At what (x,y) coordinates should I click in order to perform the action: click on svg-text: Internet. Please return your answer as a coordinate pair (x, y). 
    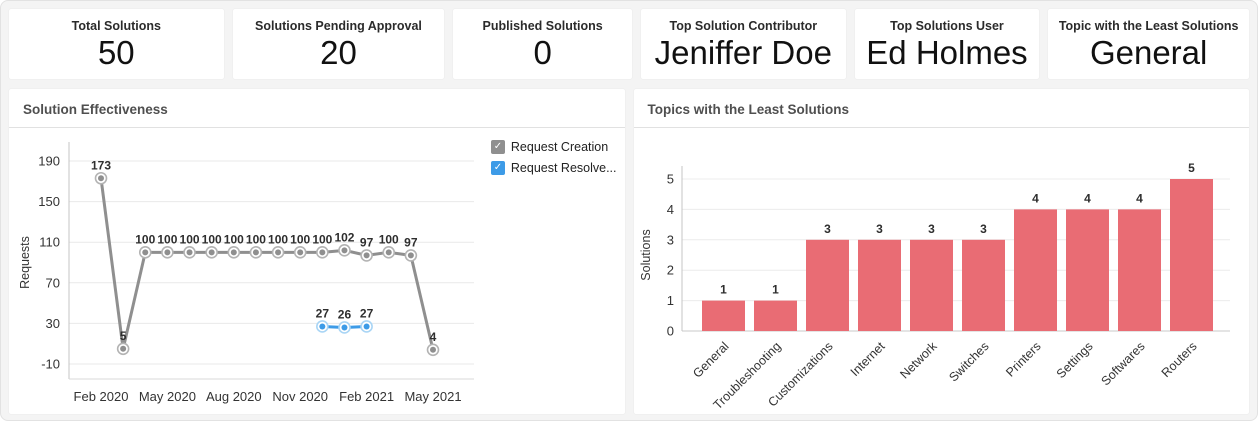
    Looking at the image, I should click on (867, 359).